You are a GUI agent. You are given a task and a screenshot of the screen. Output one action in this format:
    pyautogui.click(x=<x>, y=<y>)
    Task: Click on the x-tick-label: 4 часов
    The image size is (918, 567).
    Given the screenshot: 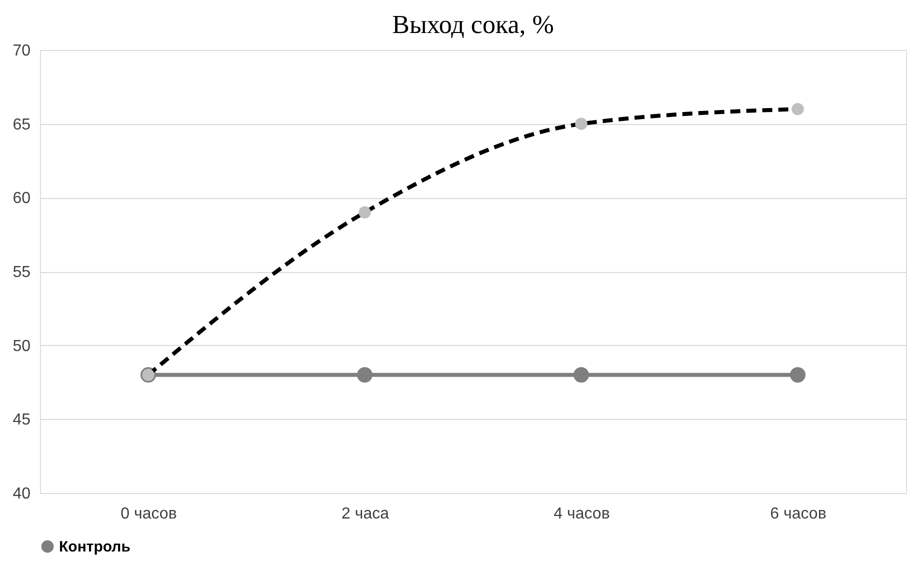 What is the action you would take?
    pyautogui.click(x=582, y=514)
    